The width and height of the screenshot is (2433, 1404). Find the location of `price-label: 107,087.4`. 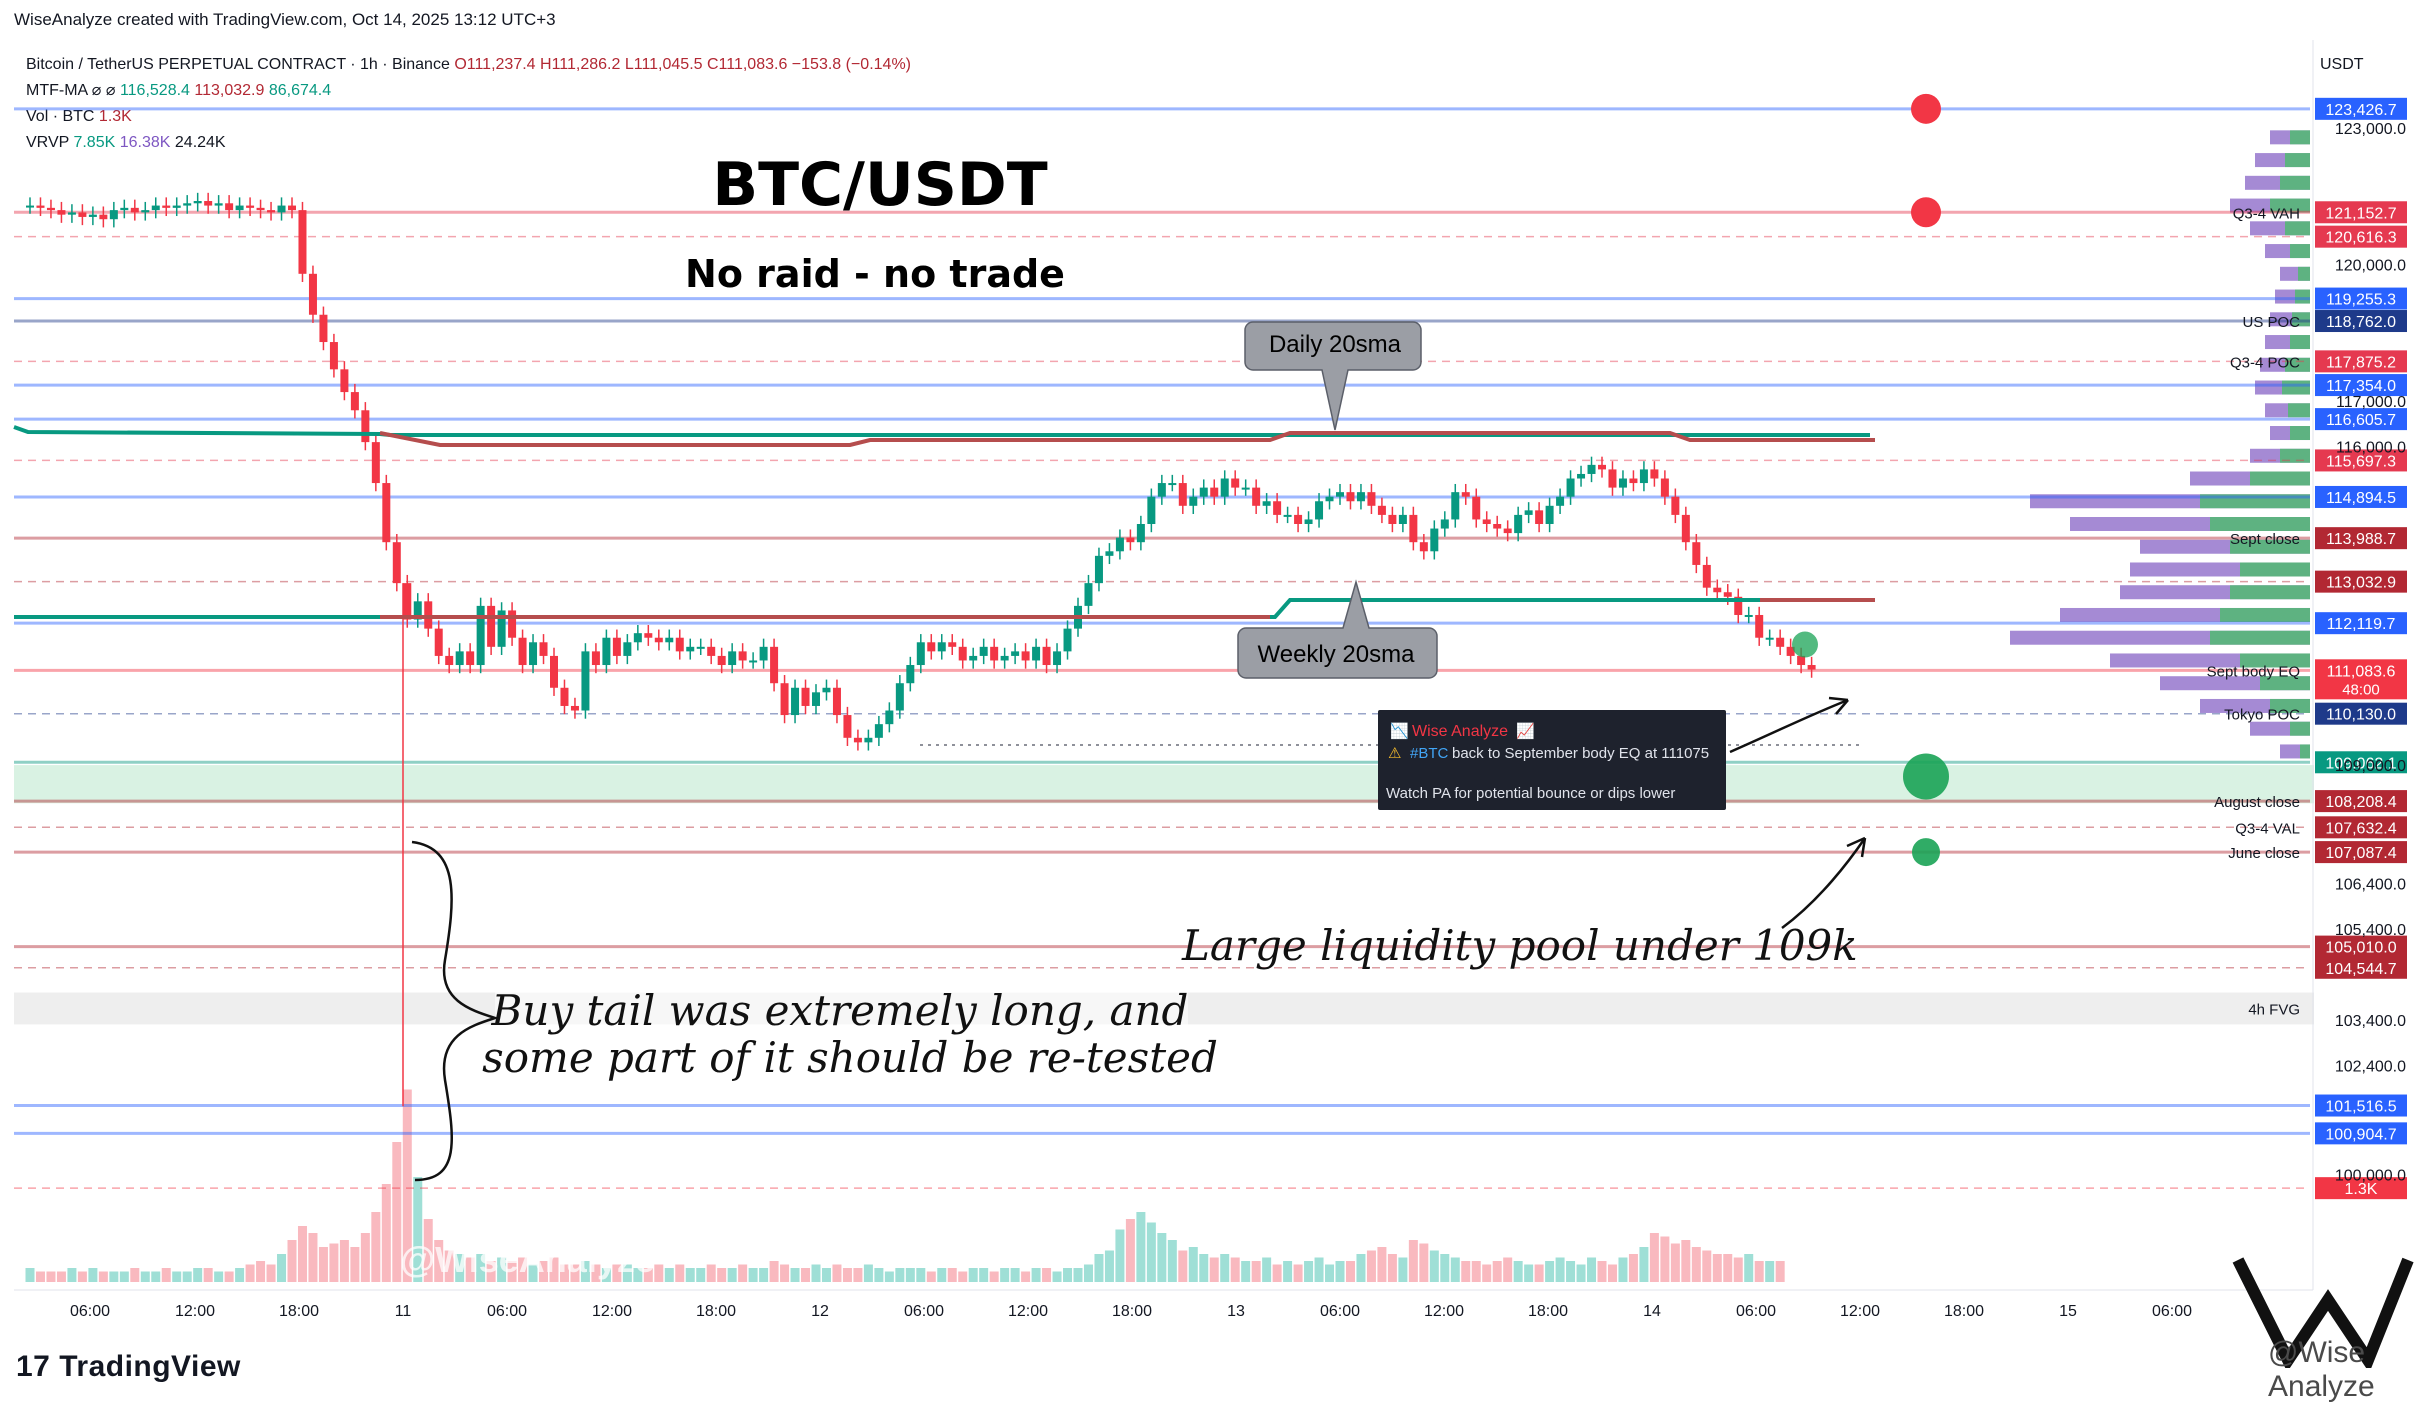

price-label: 107,087.4 is located at coordinates (2360, 853).